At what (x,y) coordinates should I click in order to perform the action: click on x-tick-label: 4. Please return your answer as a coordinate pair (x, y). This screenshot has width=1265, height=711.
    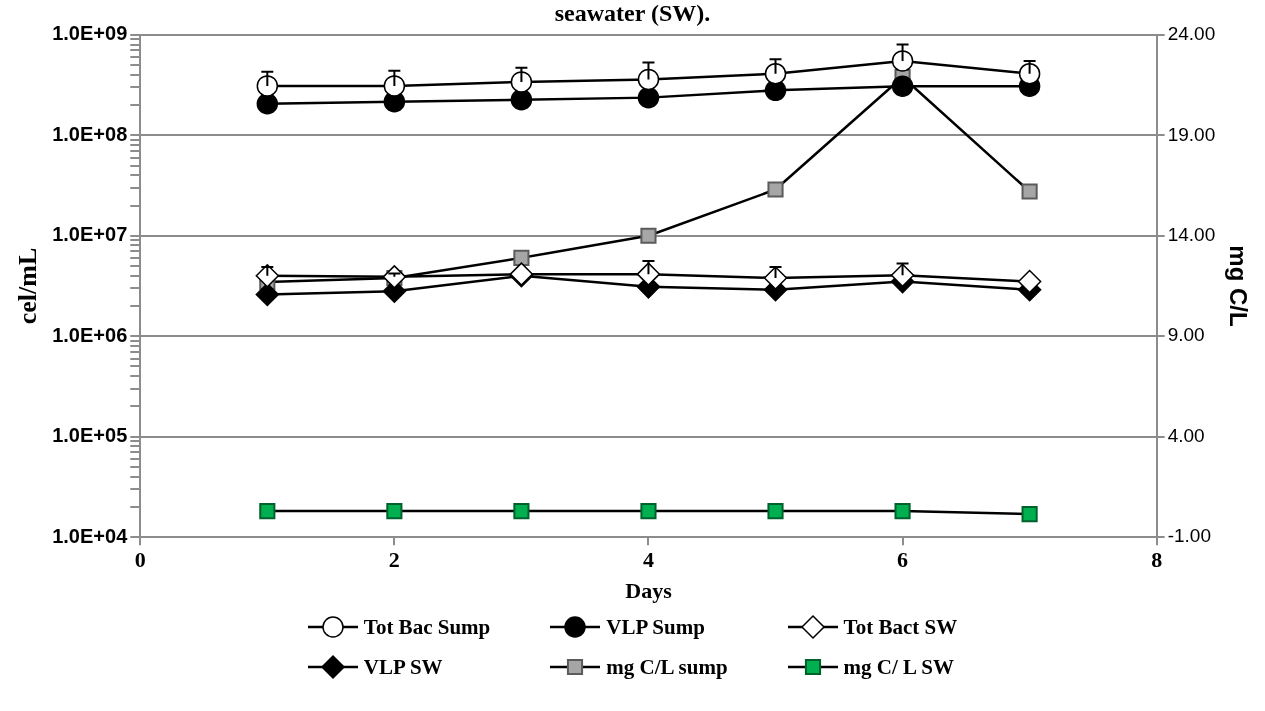
    Looking at the image, I should click on (648, 560).